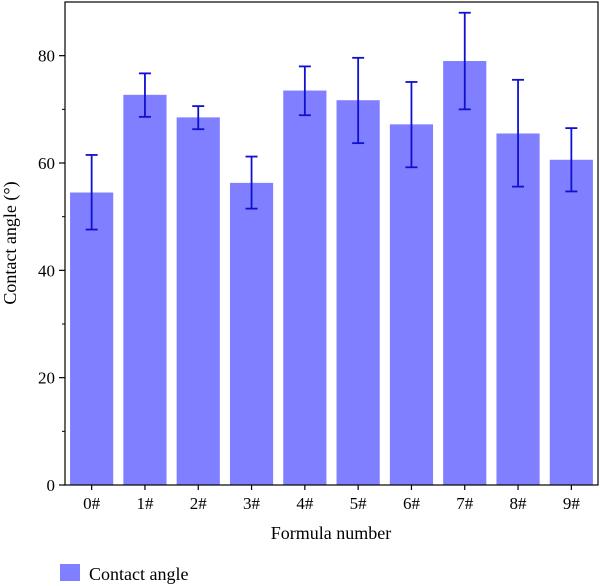 This screenshot has height=586, width=600. Describe the element at coordinates (46, 378) in the screenshot. I see `y-tick-label: 20` at that location.